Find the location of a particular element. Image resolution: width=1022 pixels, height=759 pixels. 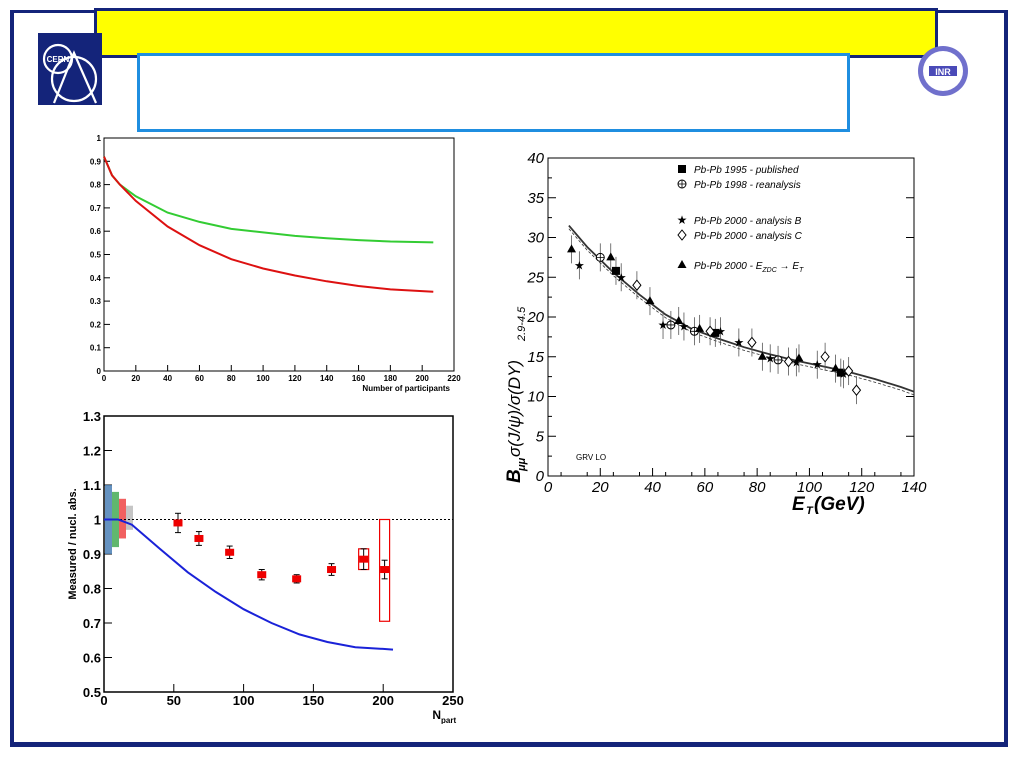

jpsi-dy-ratio-chart-plot: GRV LO ★ ★ ★ ★ ★ ★ ★ ★ ★ ★ is located at coordinates (741, 343).